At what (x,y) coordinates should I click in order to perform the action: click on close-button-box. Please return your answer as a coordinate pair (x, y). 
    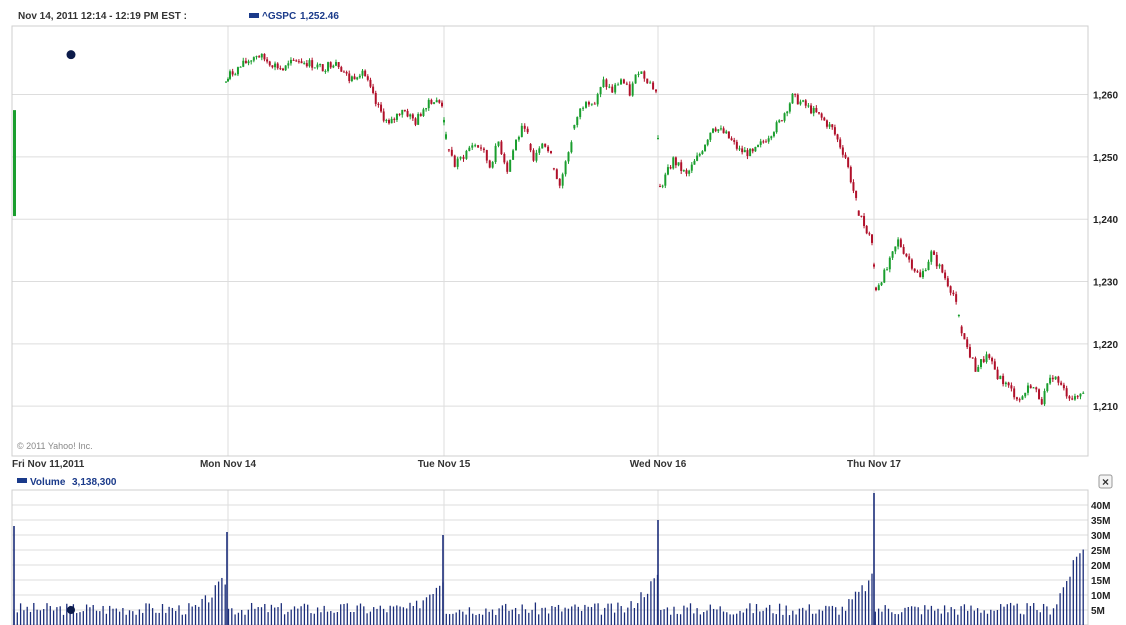
    Looking at the image, I should click on (1105, 481).